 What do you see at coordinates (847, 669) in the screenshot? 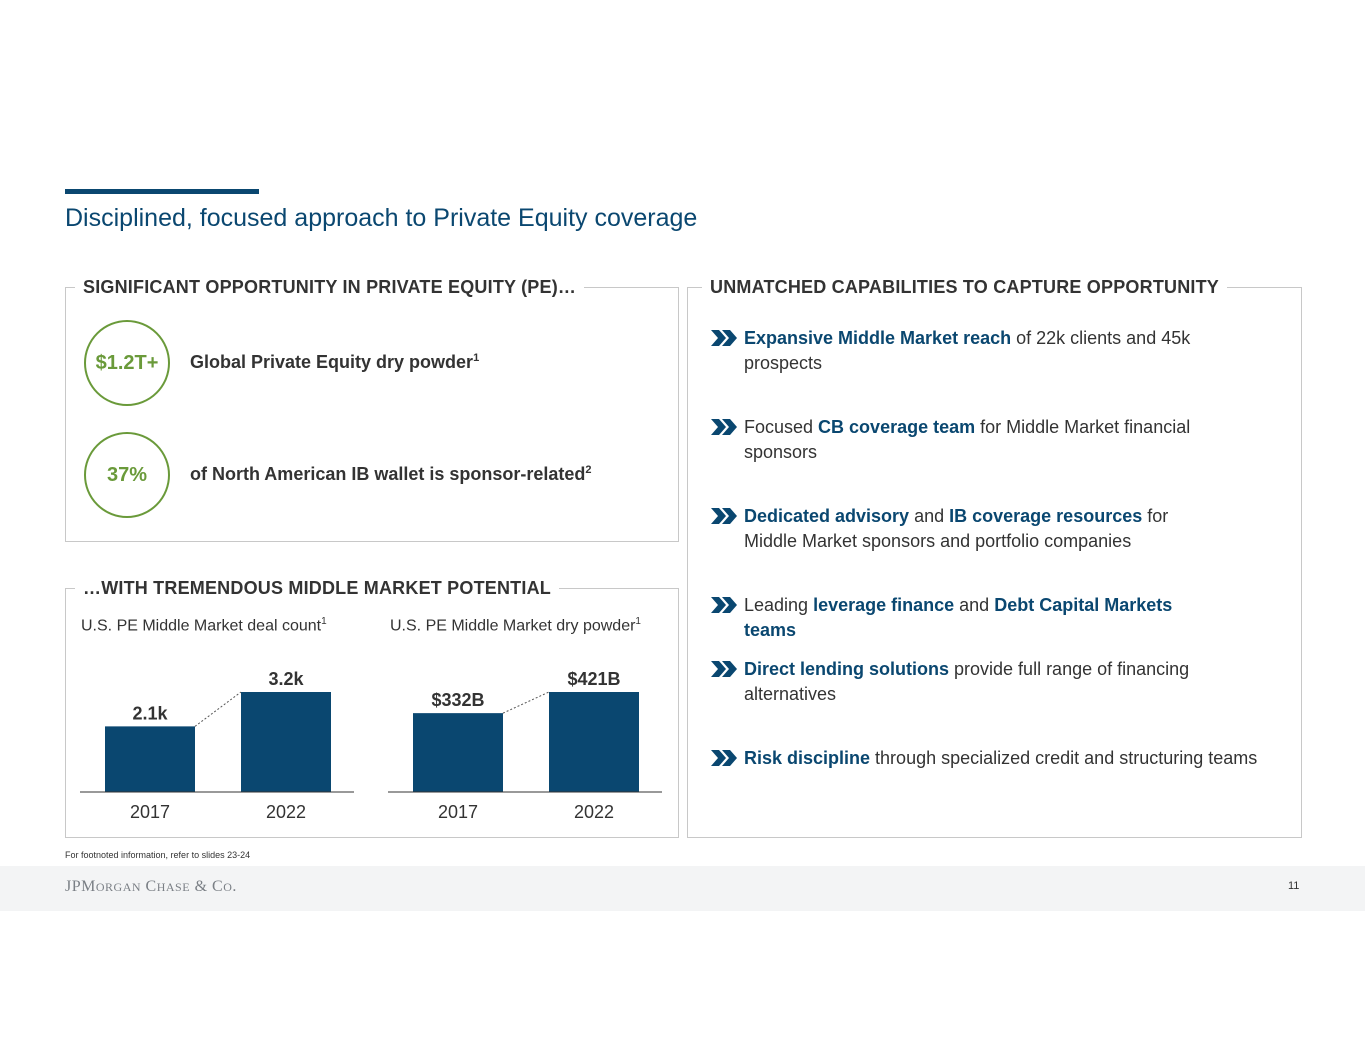
I see `highlight-text: Direct lending solutions` at bounding box center [847, 669].